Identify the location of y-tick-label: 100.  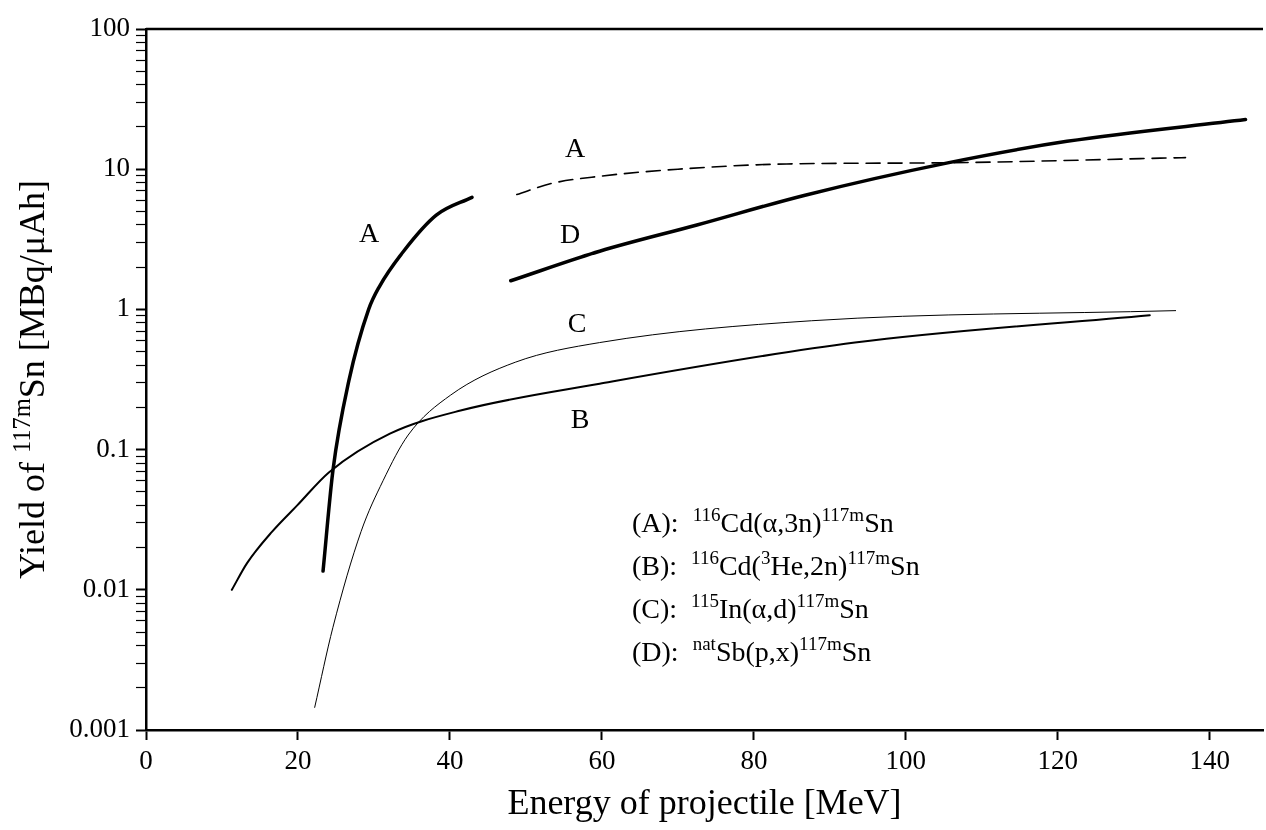
(109, 27).